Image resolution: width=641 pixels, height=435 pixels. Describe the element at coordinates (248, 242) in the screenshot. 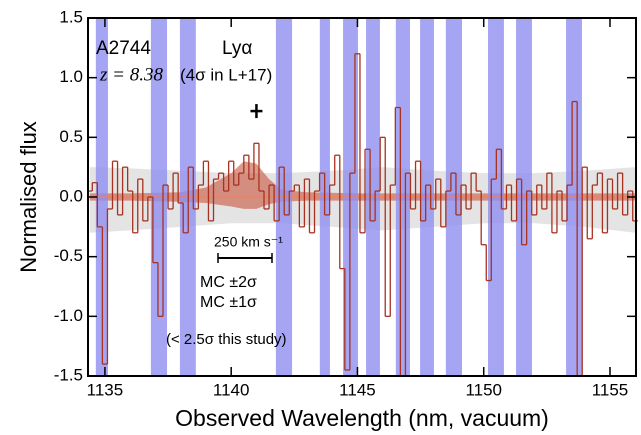

I see `scale-label: 250 km s⁻¹` at that location.